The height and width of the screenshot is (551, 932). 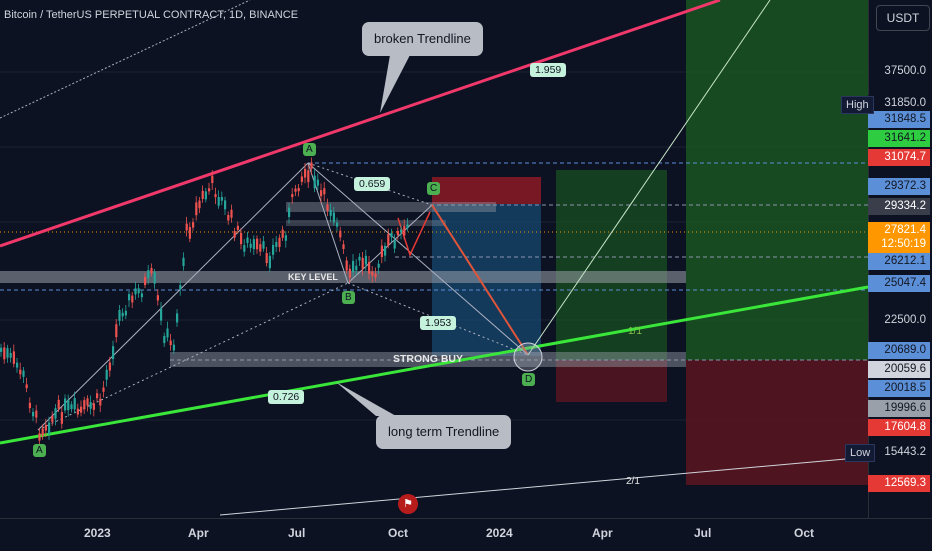 What do you see at coordinates (348, 297) in the screenshot?
I see `point-b: B` at bounding box center [348, 297].